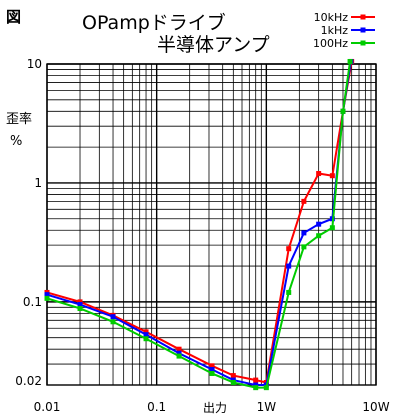  Describe the element at coordinates (16, 141) in the screenshot. I see `y-axis-unit: %` at that location.